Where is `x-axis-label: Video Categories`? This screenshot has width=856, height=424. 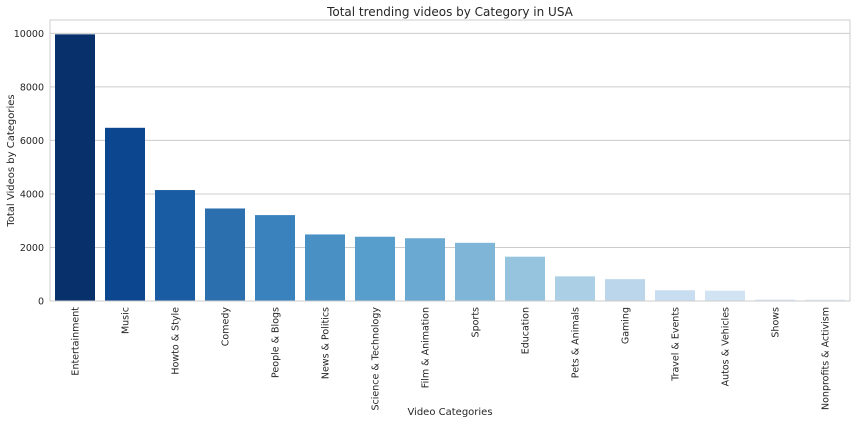 x-axis-label: Video Categories is located at coordinates (449, 412).